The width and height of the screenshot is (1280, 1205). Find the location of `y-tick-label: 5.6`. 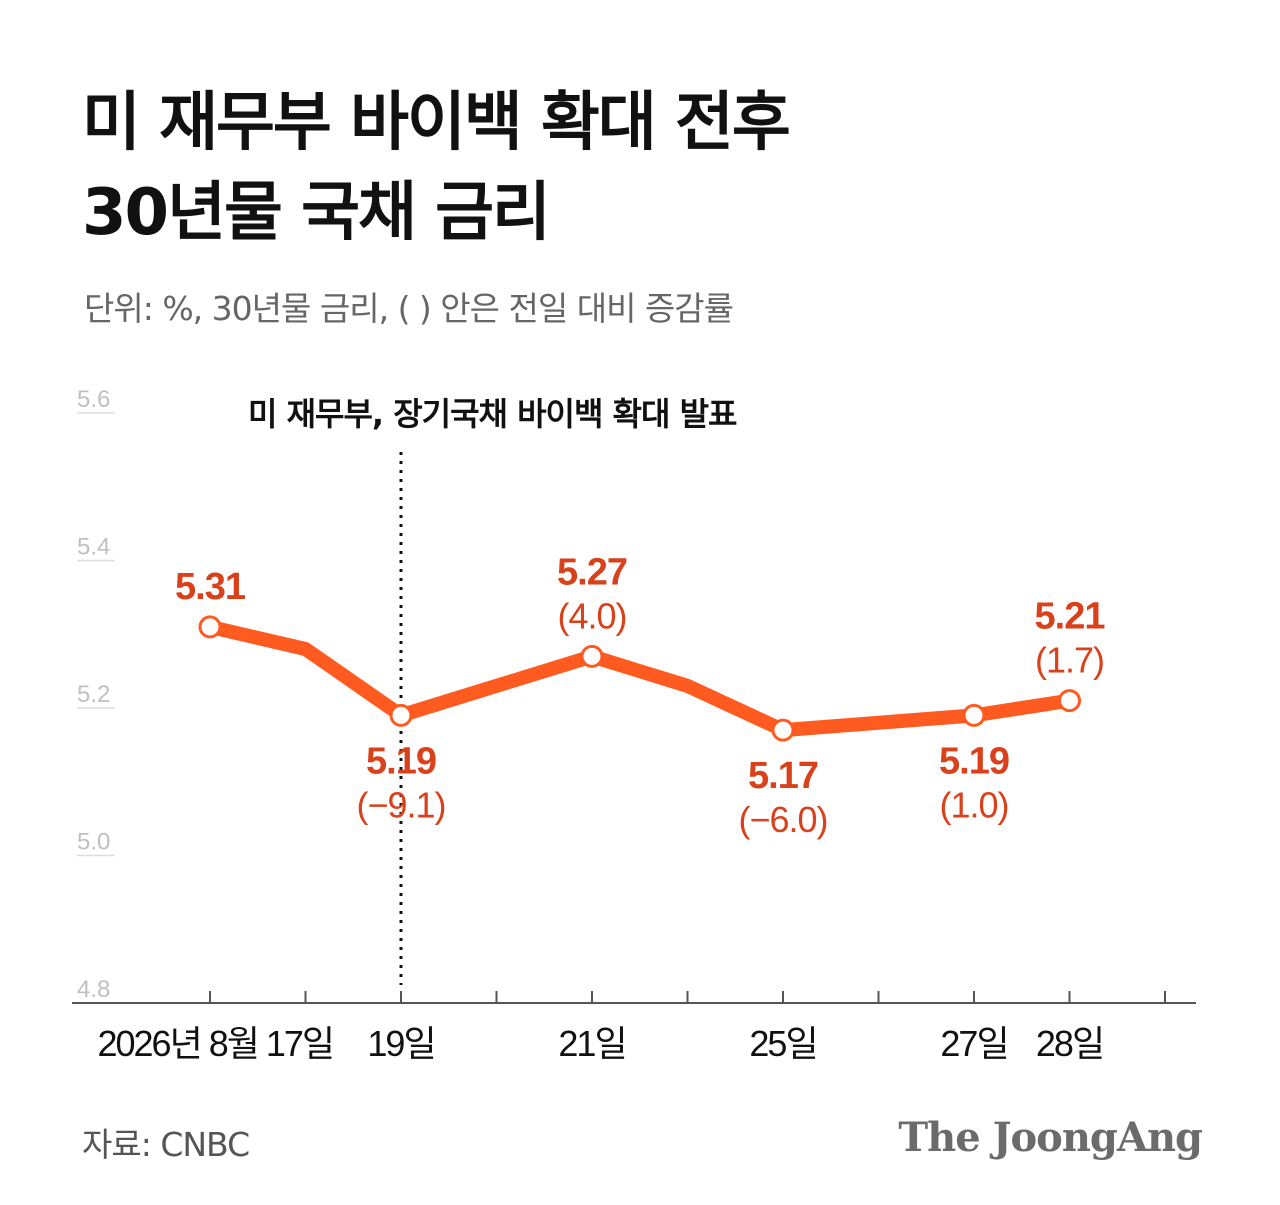

y-tick-label: 5.6 is located at coordinates (93, 399).